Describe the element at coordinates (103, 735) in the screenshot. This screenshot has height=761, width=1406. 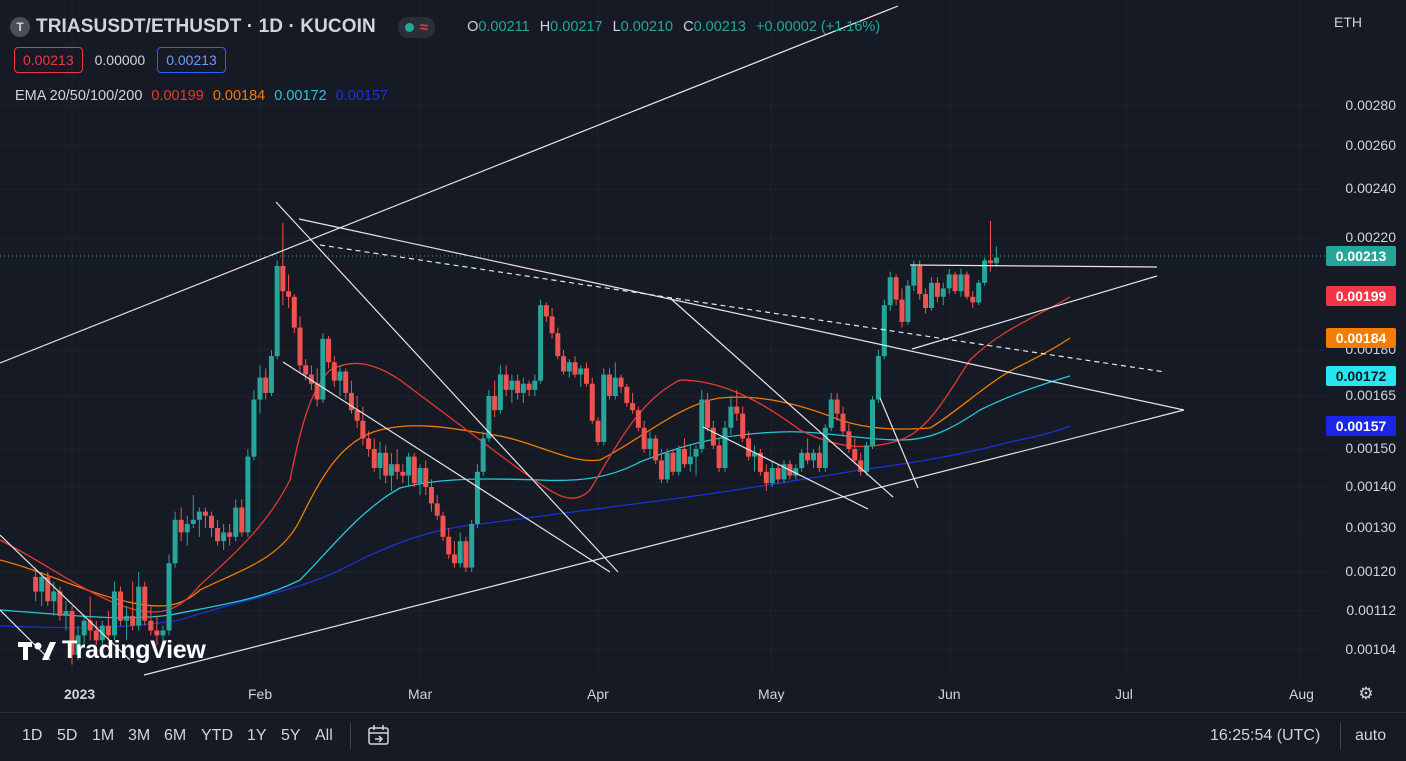
I see `timeframe-button-1m: 1M` at that location.